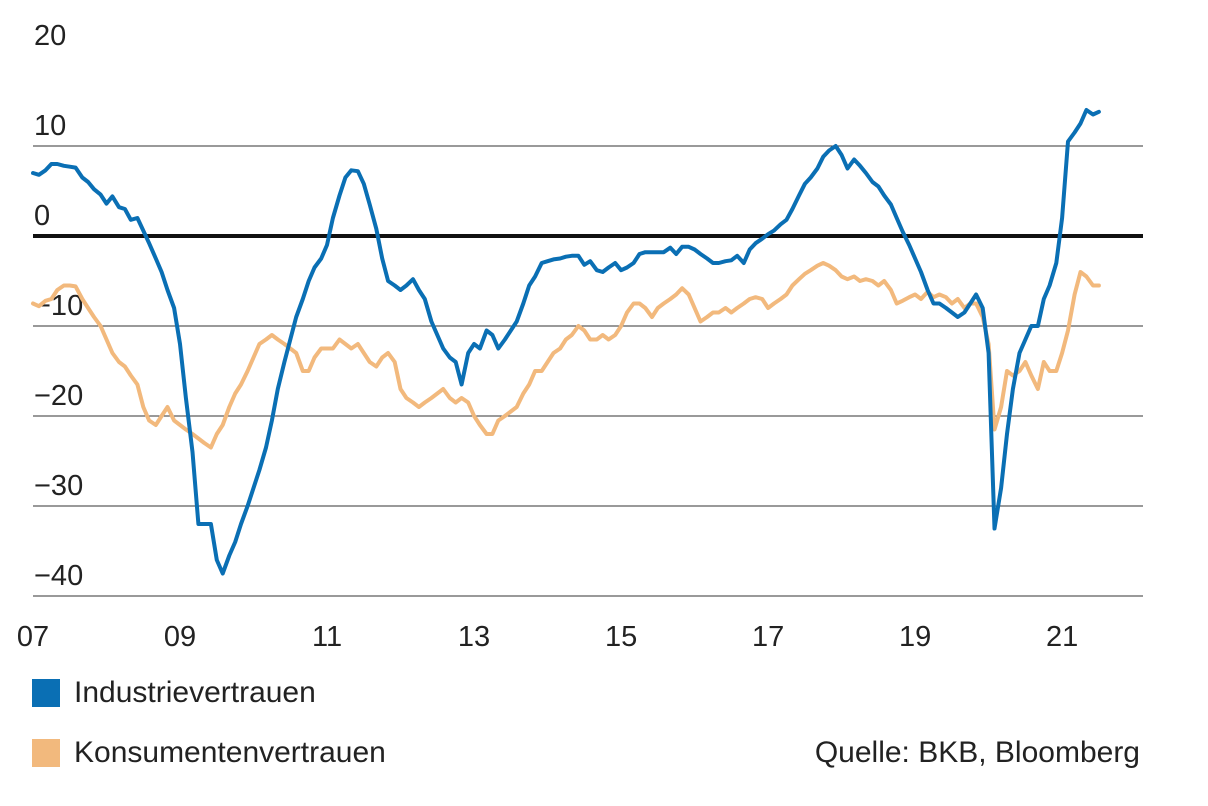  I want to click on x-tick-label: 21, so click(1062, 637).